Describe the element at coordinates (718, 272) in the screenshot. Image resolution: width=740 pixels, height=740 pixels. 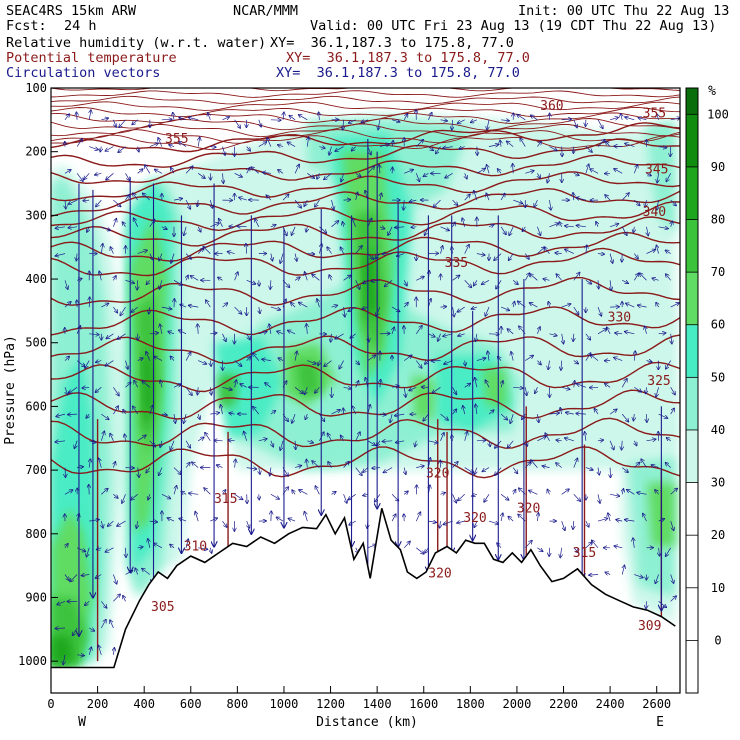
I see `colorbar-tick-label-7: 70` at that location.